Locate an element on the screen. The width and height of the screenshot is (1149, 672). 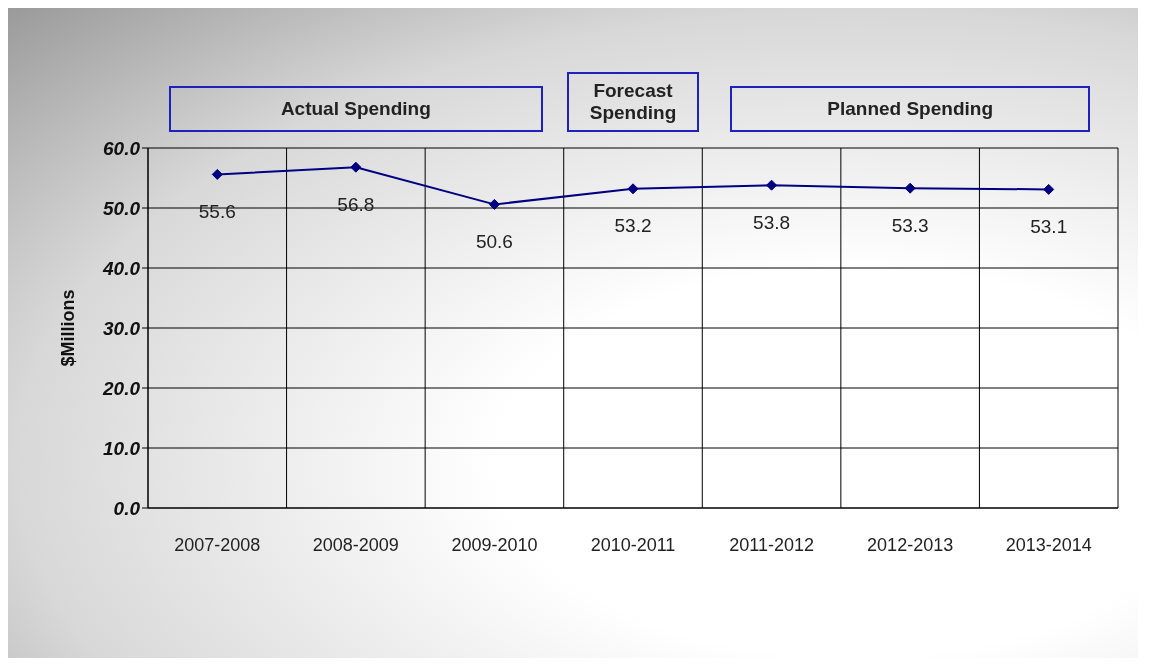
x-tick-label: 2008-2009 is located at coordinates (355, 544).